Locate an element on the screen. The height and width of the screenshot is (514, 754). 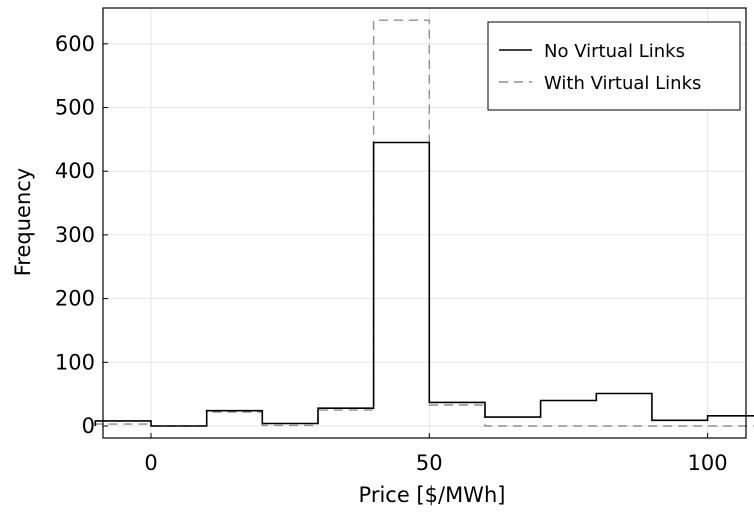
legend: No Virtual Links With Virtual Links is located at coordinates (614, 66).